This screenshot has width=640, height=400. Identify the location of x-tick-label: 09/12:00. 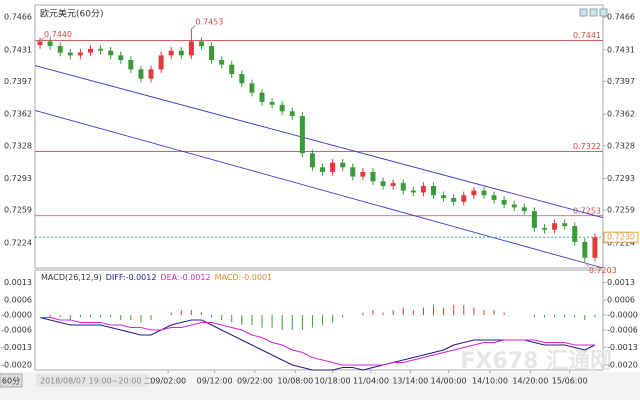
(215, 381).